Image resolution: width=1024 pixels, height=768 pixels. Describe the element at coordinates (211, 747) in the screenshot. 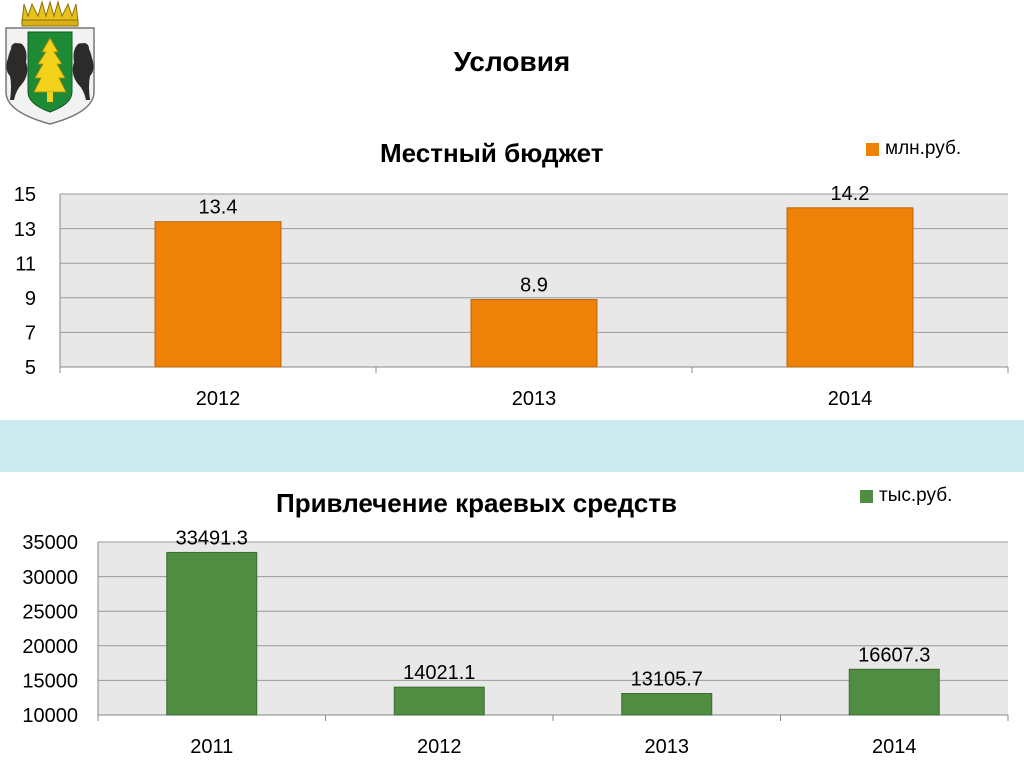

I see `x-tick-label-2011: 2011` at that location.